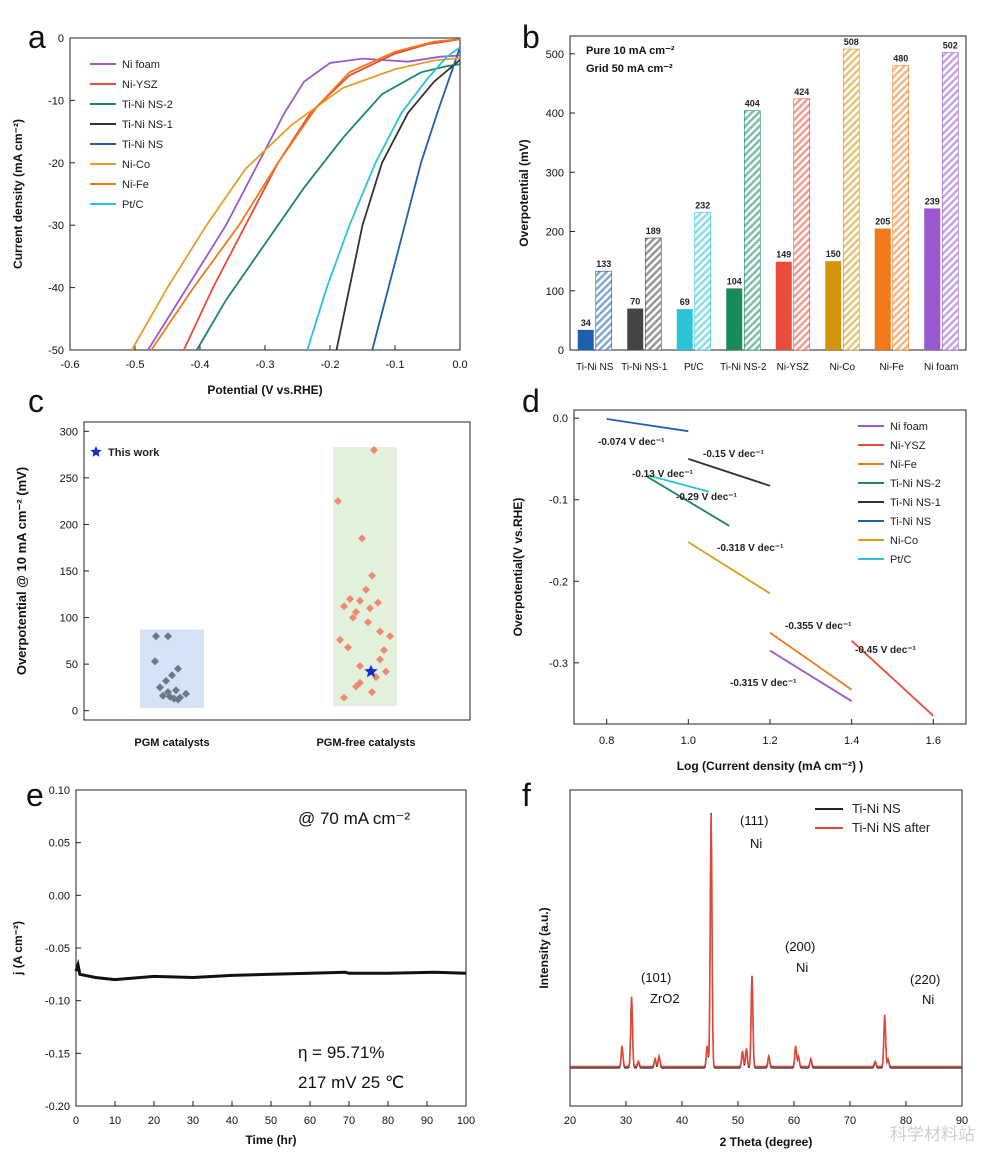  What do you see at coordinates (141, 65) in the screenshot?
I see `legend-label: Ni foam` at bounding box center [141, 65].